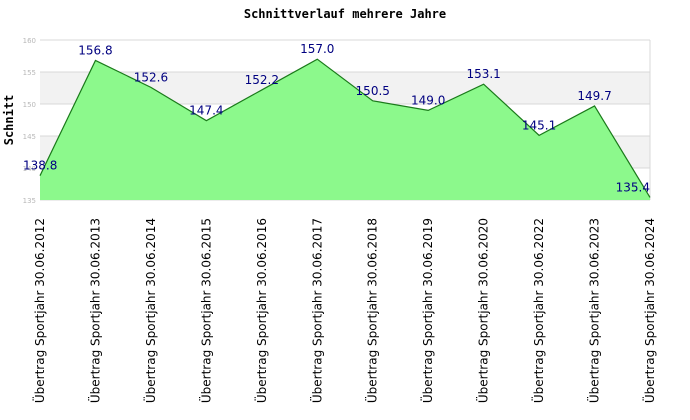  I want to click on y-tick-label: 150, so click(29, 105).